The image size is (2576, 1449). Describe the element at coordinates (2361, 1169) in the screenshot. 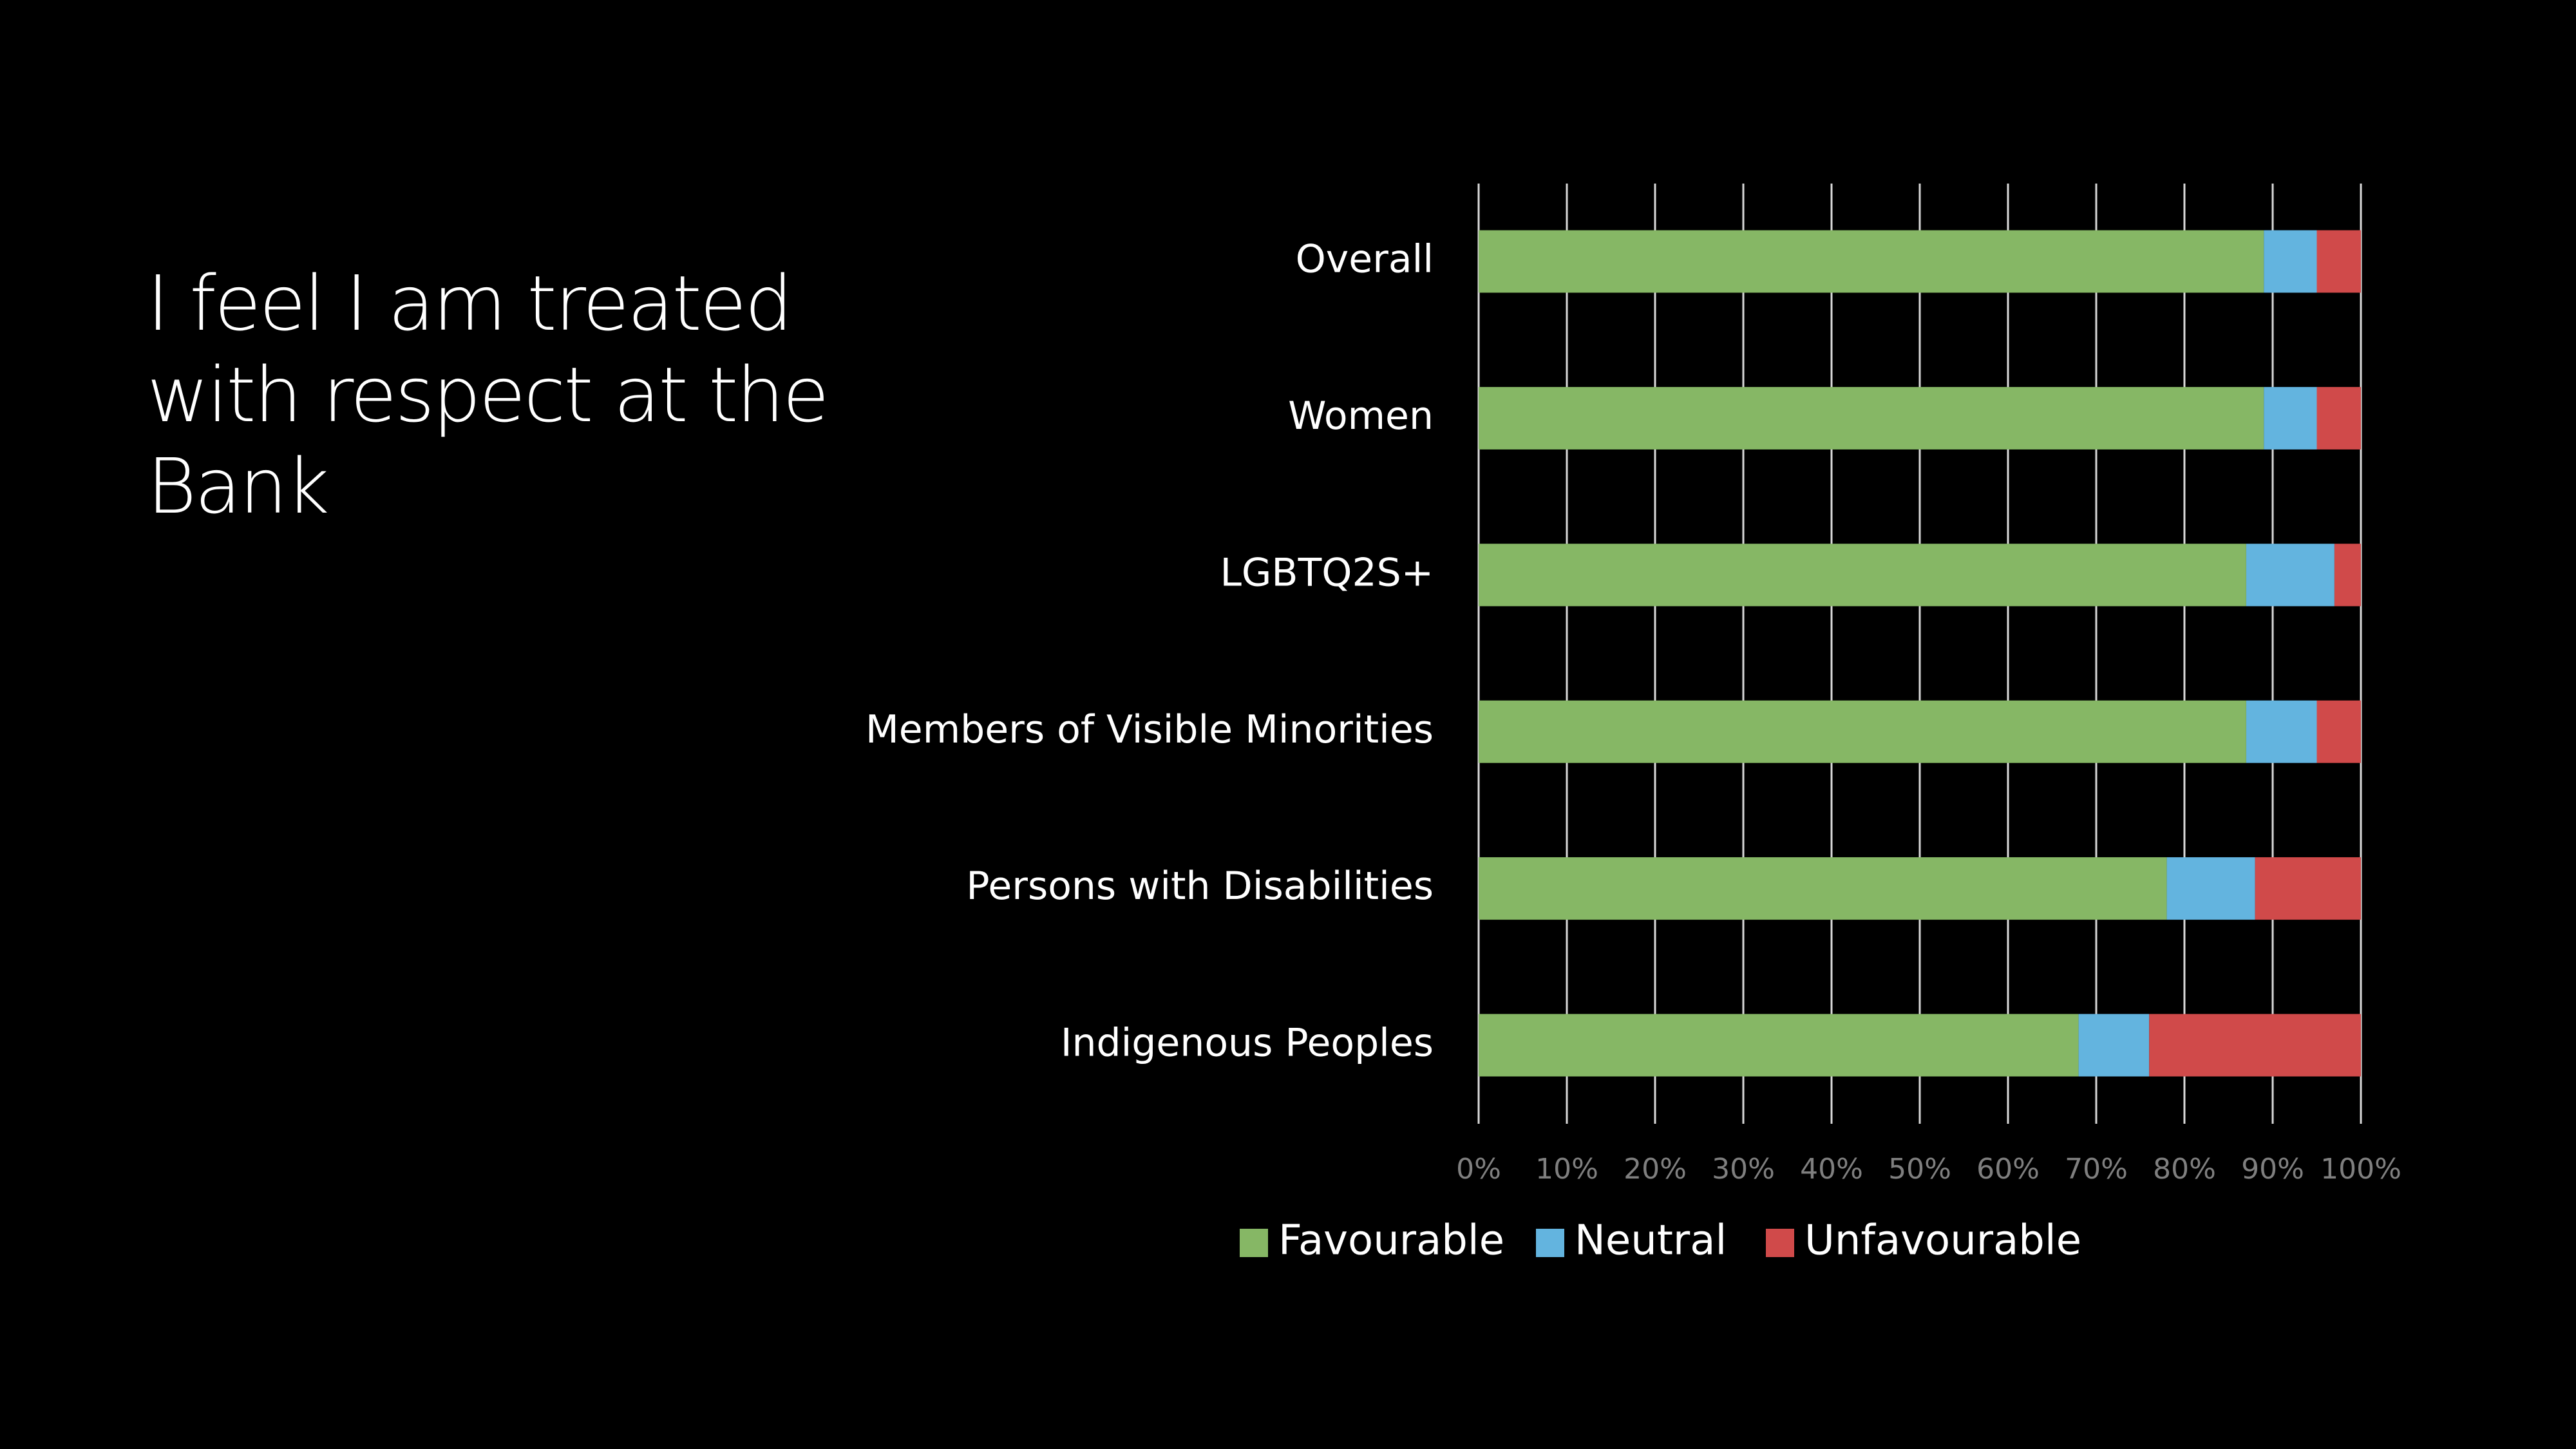

I see `x-tick-label: 100%` at that location.